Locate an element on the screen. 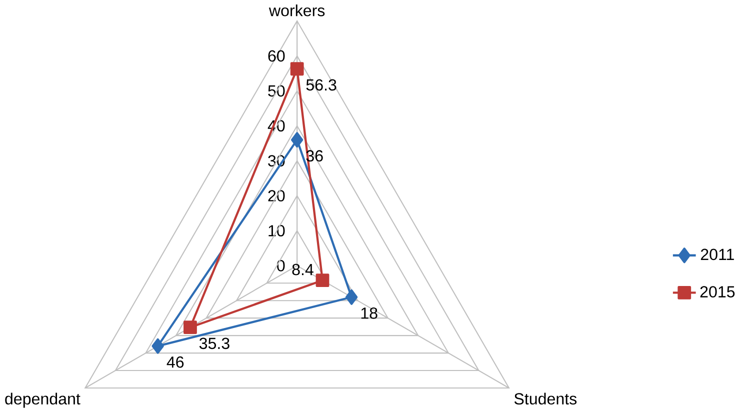 The height and width of the screenshot is (412, 742). spoke-label: workers is located at coordinates (296, 10).